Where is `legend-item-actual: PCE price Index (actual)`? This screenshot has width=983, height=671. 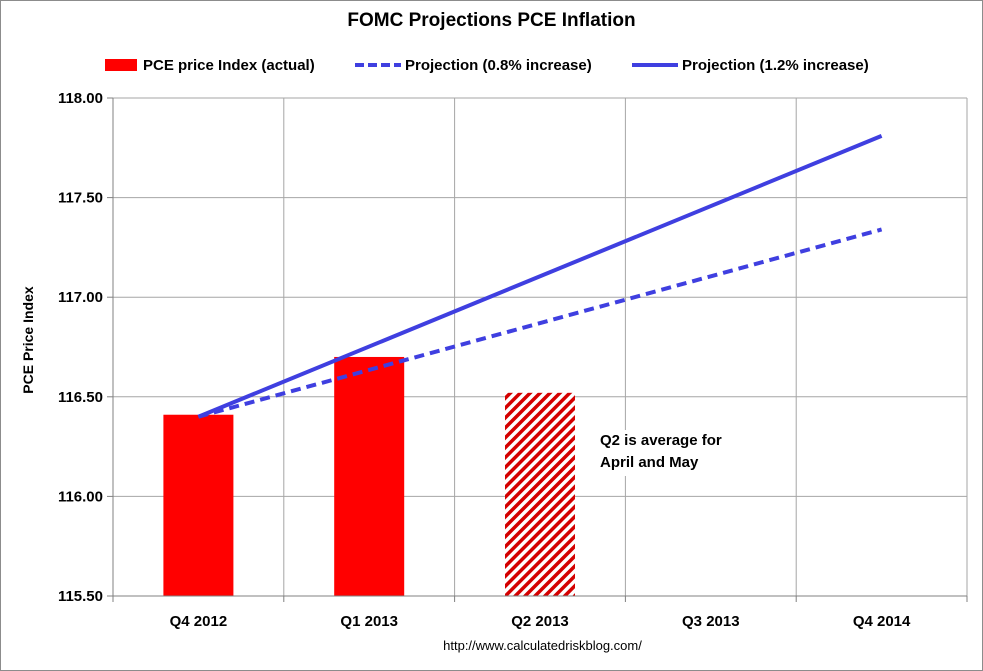 legend-item-actual: PCE price Index (actual) is located at coordinates (210, 65).